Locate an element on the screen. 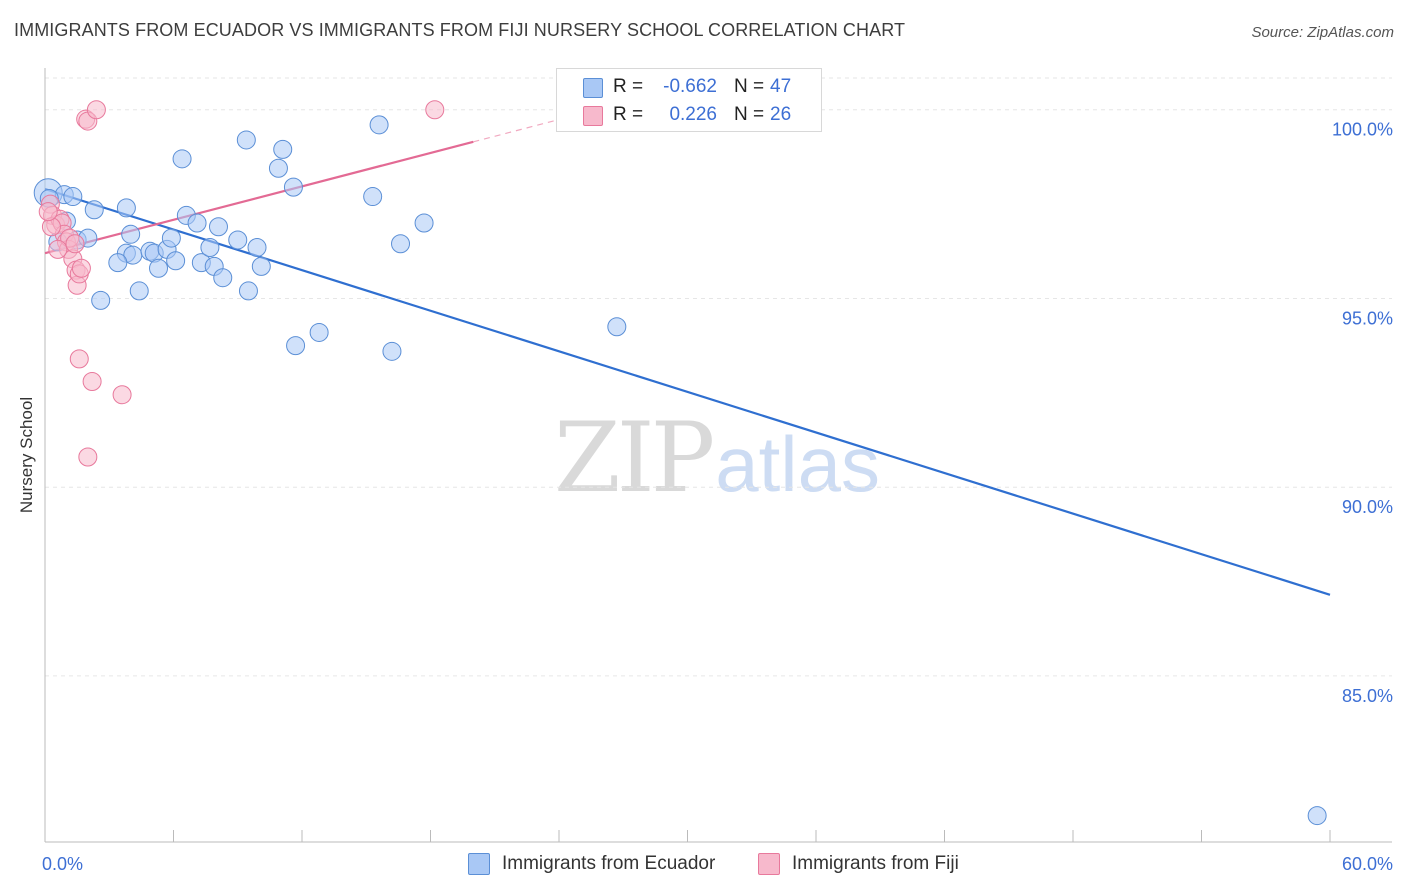 Image resolution: width=1406 pixels, height=892 pixels. stats-legend: R = -0.662 N = 47 R = 0.226 N = 26 is located at coordinates (689, 100).